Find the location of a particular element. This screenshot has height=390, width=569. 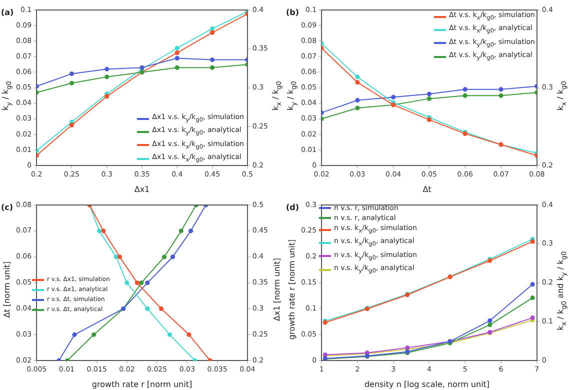

chart-title: (c) is located at coordinates (7, 207).